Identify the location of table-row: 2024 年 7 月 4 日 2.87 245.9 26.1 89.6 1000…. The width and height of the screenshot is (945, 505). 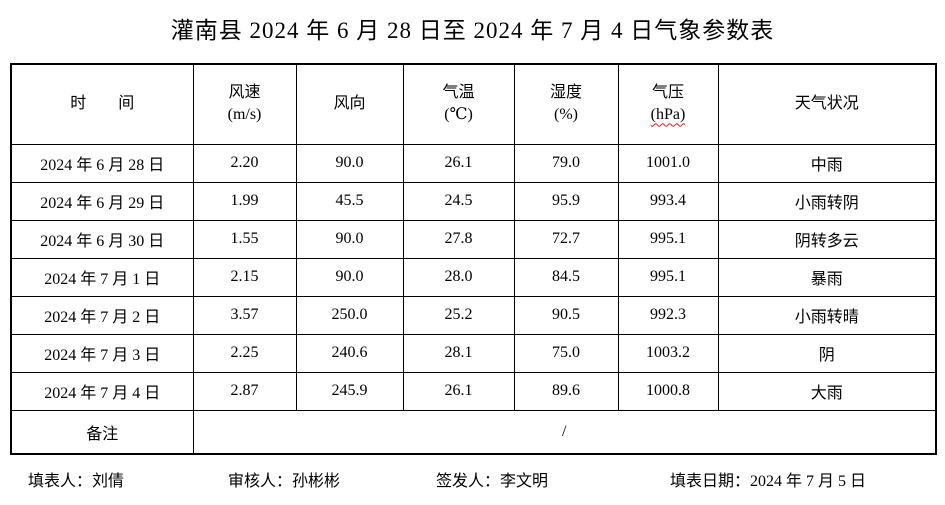
(473, 391).